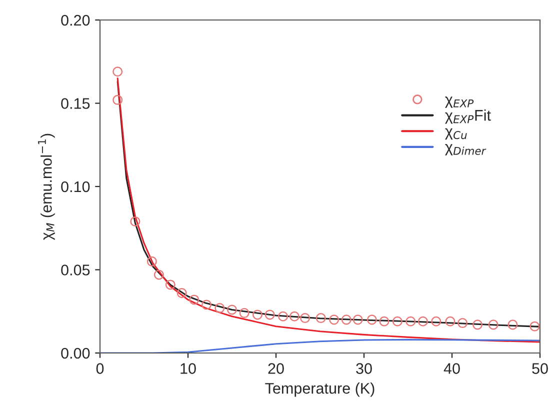  Describe the element at coordinates (75, 270) in the screenshot. I see `y-tick-label: 0.05` at that location.